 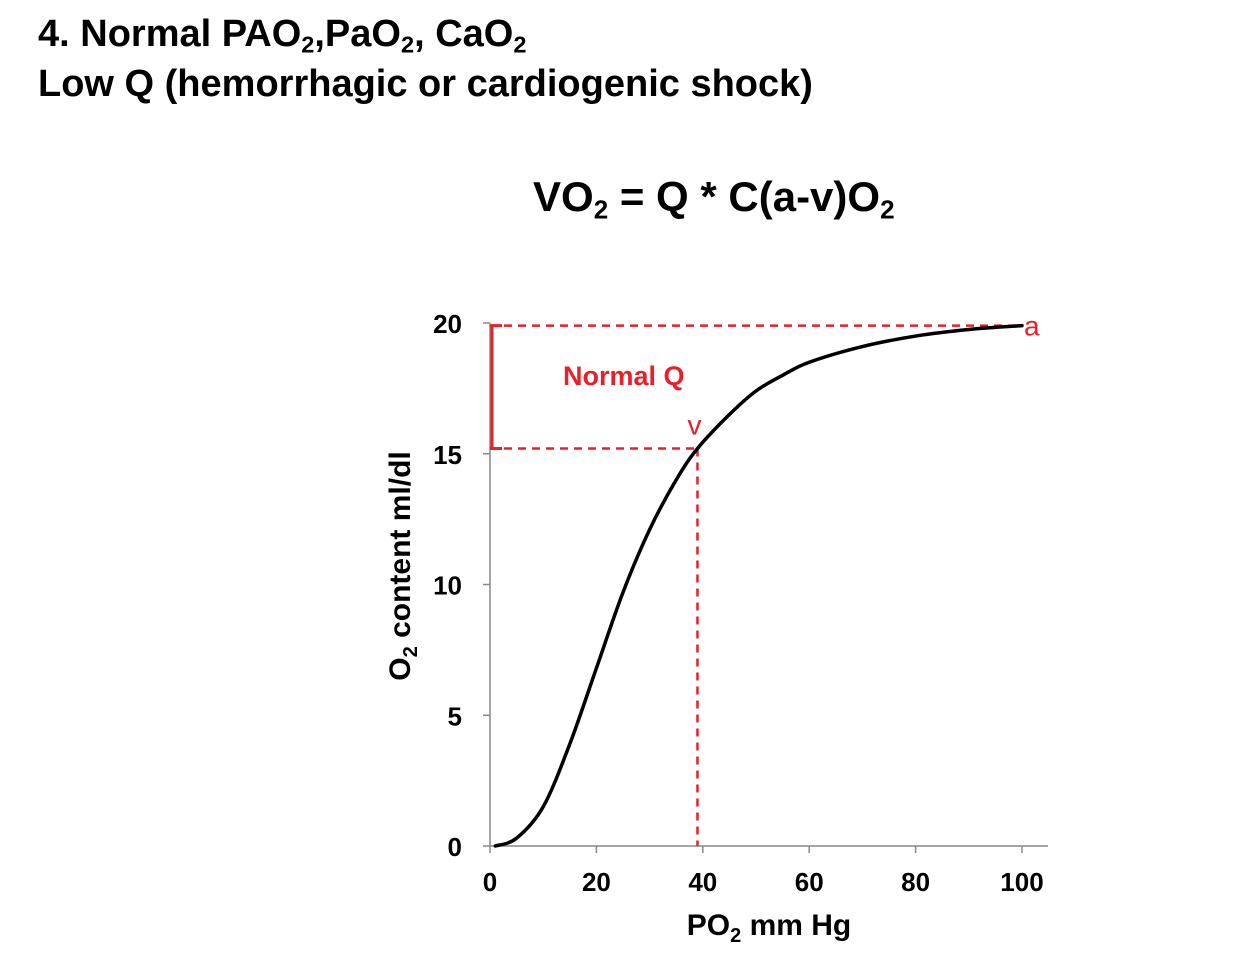 I want to click on y-axis-label: O2 content ml/dl, so click(x=403, y=565).